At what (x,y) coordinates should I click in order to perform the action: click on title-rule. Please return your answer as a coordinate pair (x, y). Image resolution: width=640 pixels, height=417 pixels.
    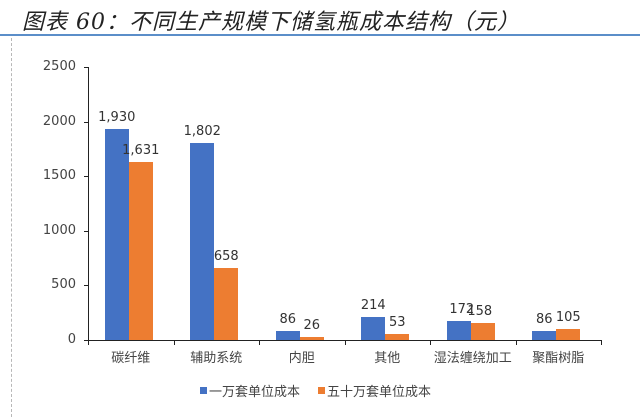
    Looking at the image, I should click on (320, 35).